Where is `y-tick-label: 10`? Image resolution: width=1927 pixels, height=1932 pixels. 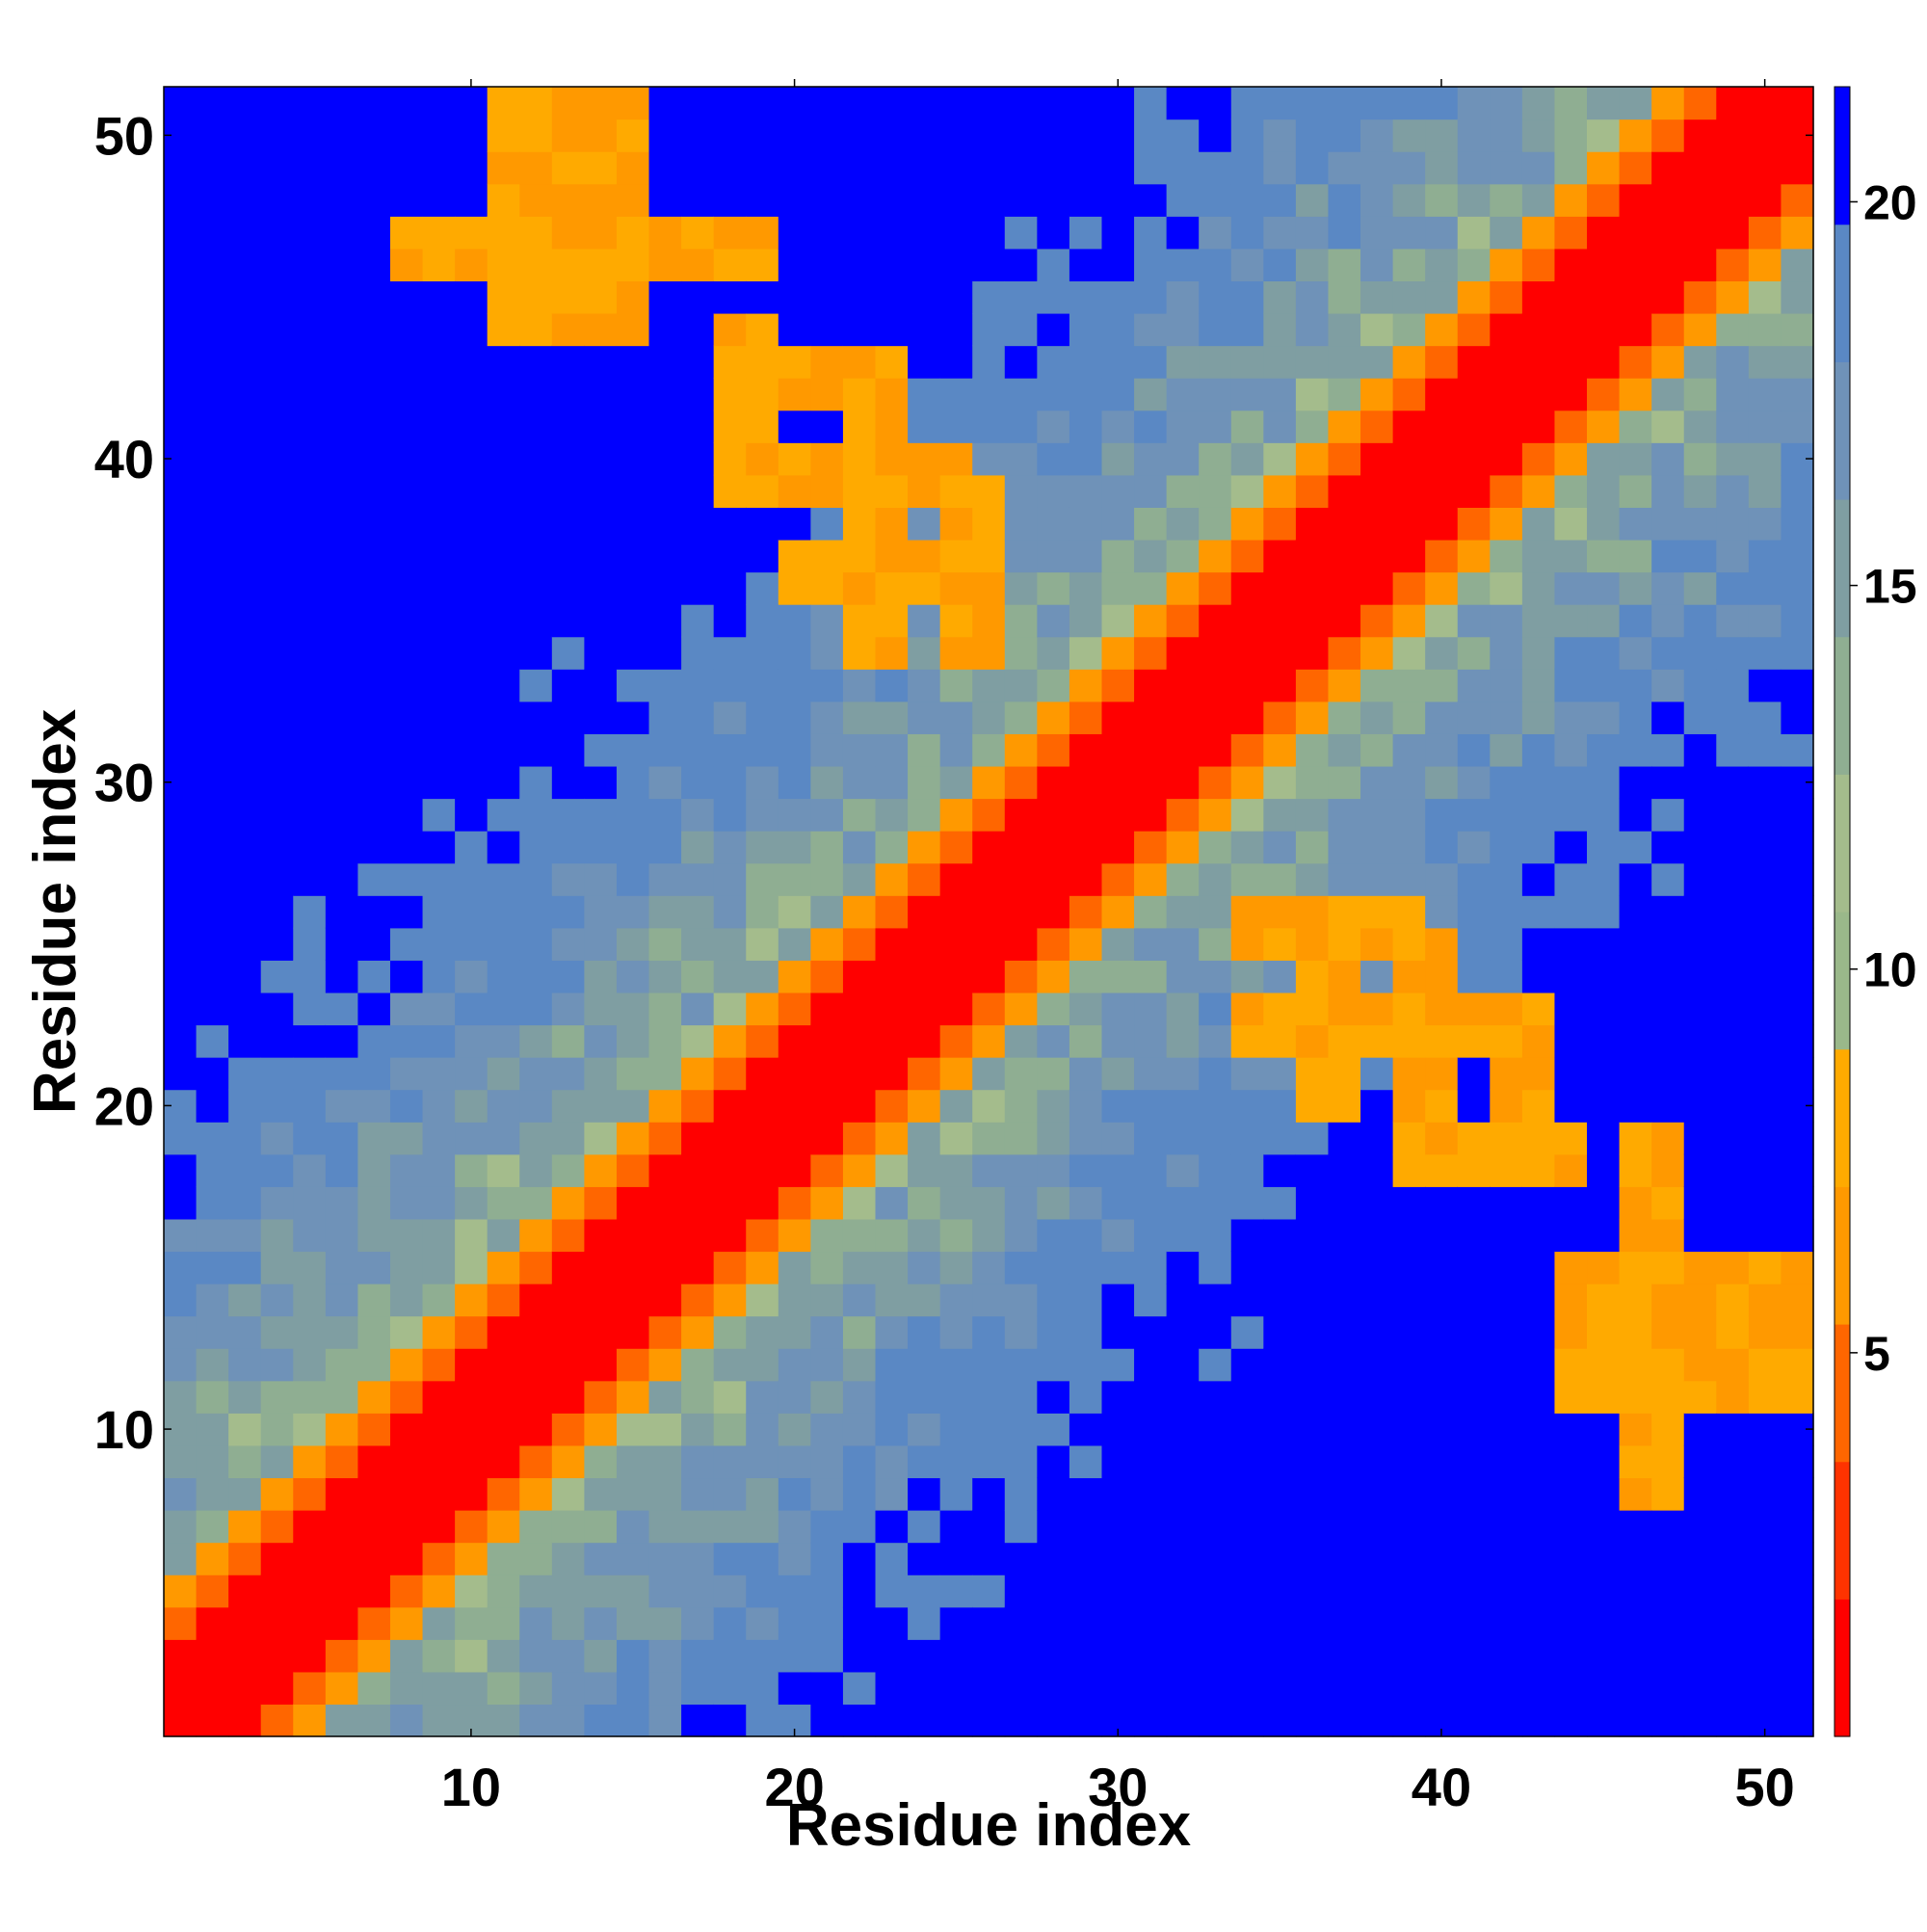 y-tick-label: 10 is located at coordinates (124, 1429).